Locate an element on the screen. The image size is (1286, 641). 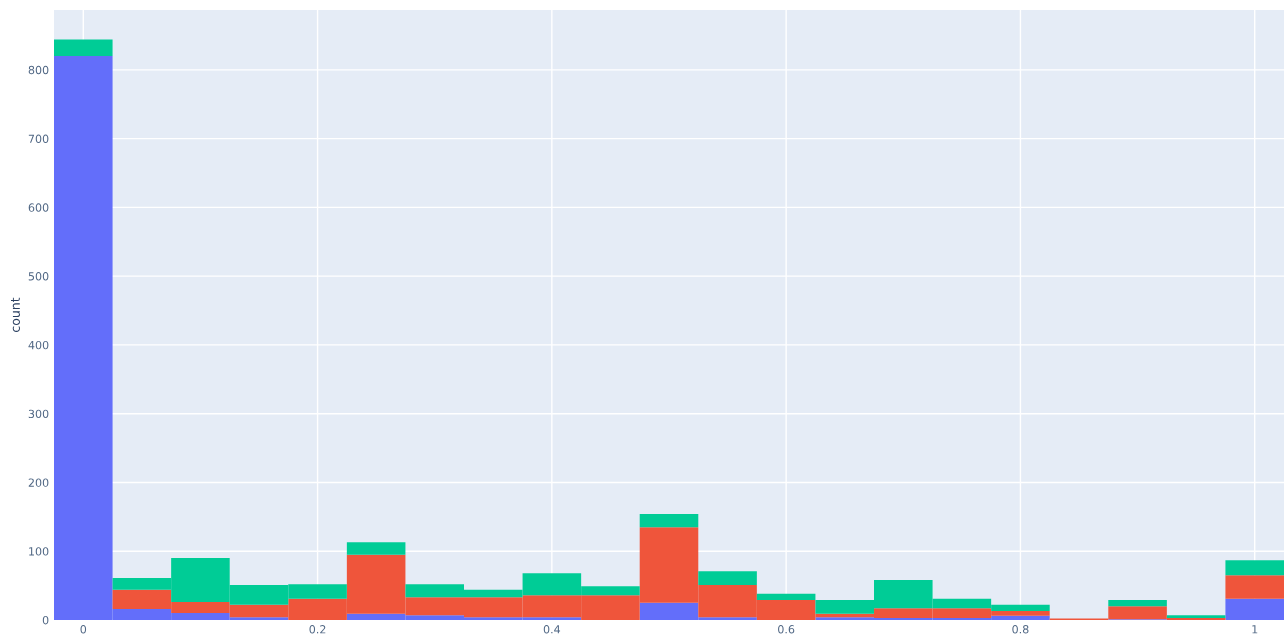
x-tick-label: 0.4 is located at coordinates (552, 629).